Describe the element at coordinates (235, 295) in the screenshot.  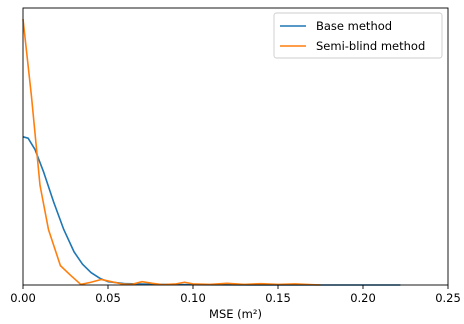
I see `x-axis: 0.00 0.05 0.10 0.15 0.20 0.25` at that location.